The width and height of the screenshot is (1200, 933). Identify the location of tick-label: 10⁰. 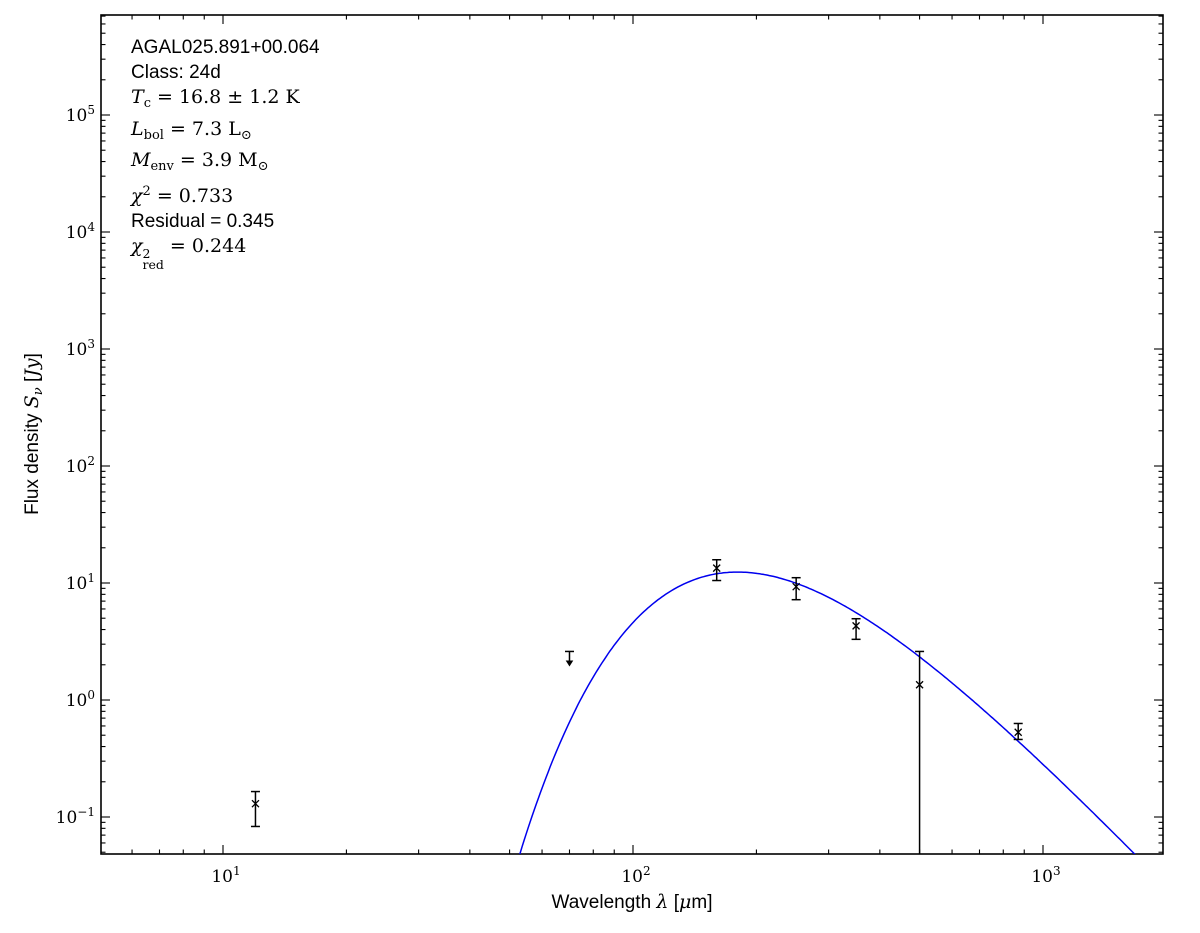
(80, 699).